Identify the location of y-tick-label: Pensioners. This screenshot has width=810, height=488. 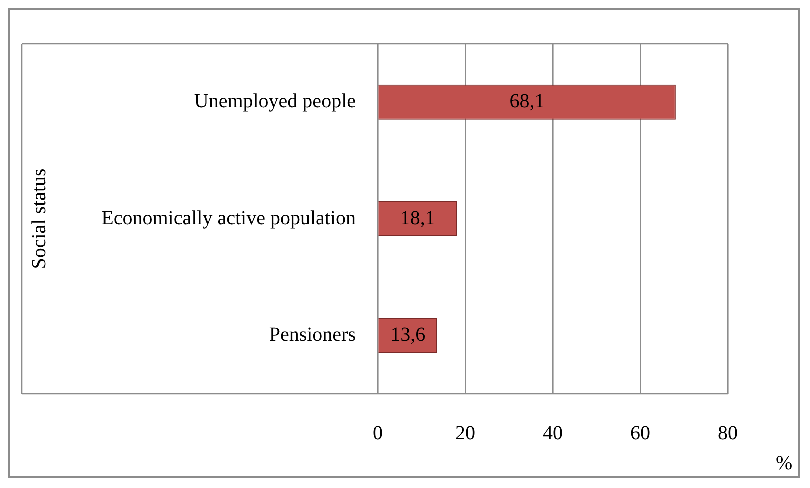
(312, 335).